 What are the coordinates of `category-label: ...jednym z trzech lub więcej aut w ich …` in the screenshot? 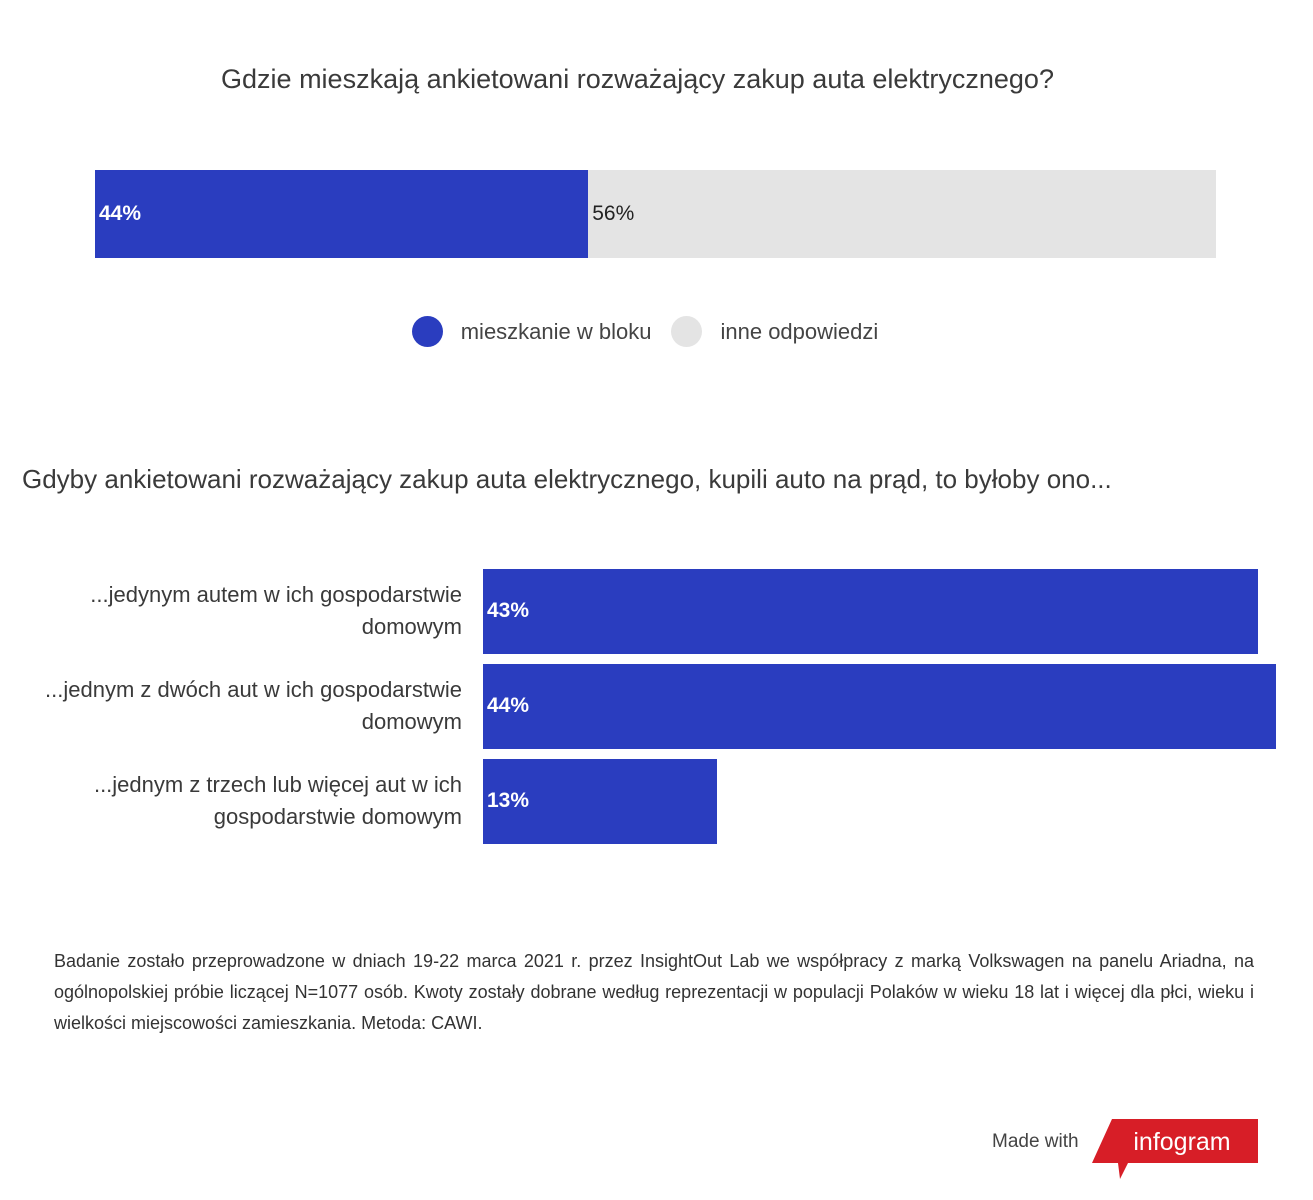 It's located at (277, 800).